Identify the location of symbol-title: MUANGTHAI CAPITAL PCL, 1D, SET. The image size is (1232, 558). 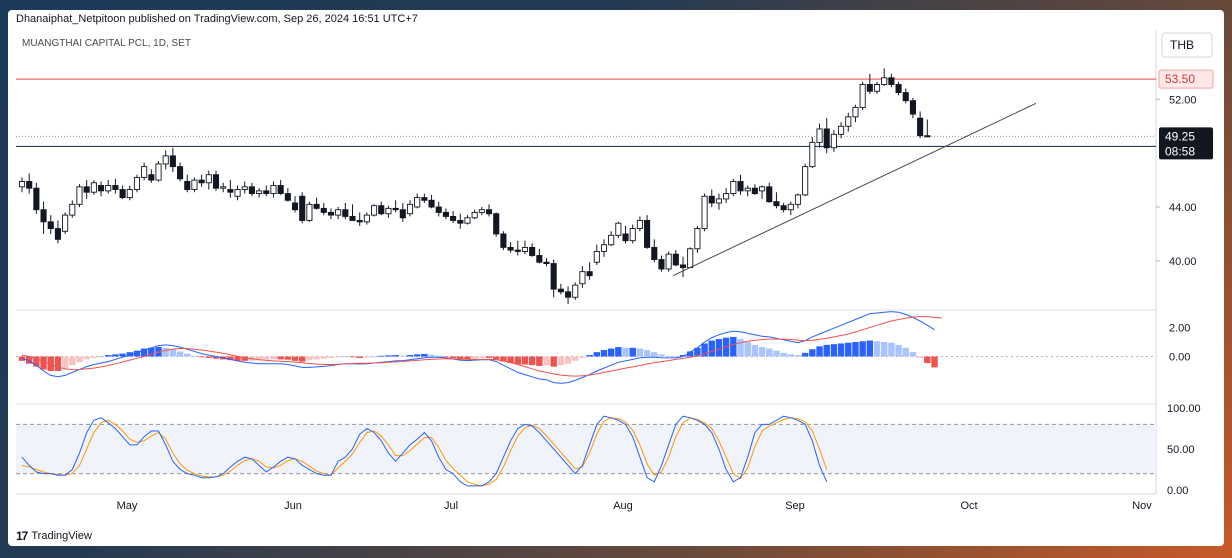
(106, 43).